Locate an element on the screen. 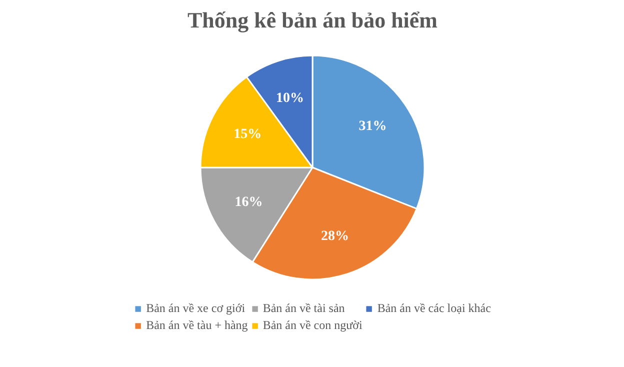 The width and height of the screenshot is (624, 367). legend-label: Bản án về xe cơ giới is located at coordinates (196, 308).